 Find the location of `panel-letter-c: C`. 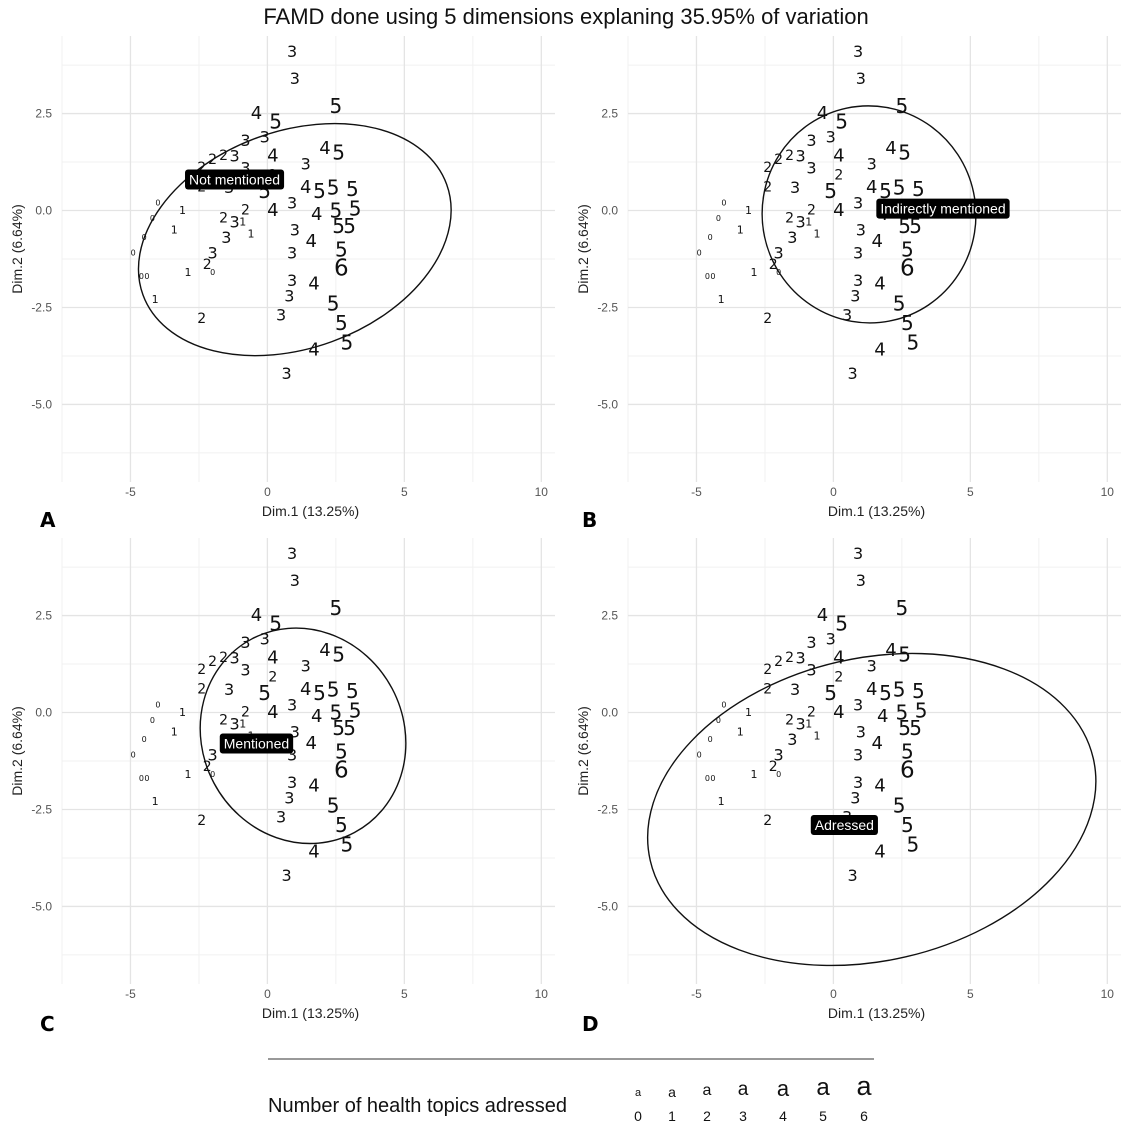

panel-letter-c: C is located at coordinates (47, 1024).